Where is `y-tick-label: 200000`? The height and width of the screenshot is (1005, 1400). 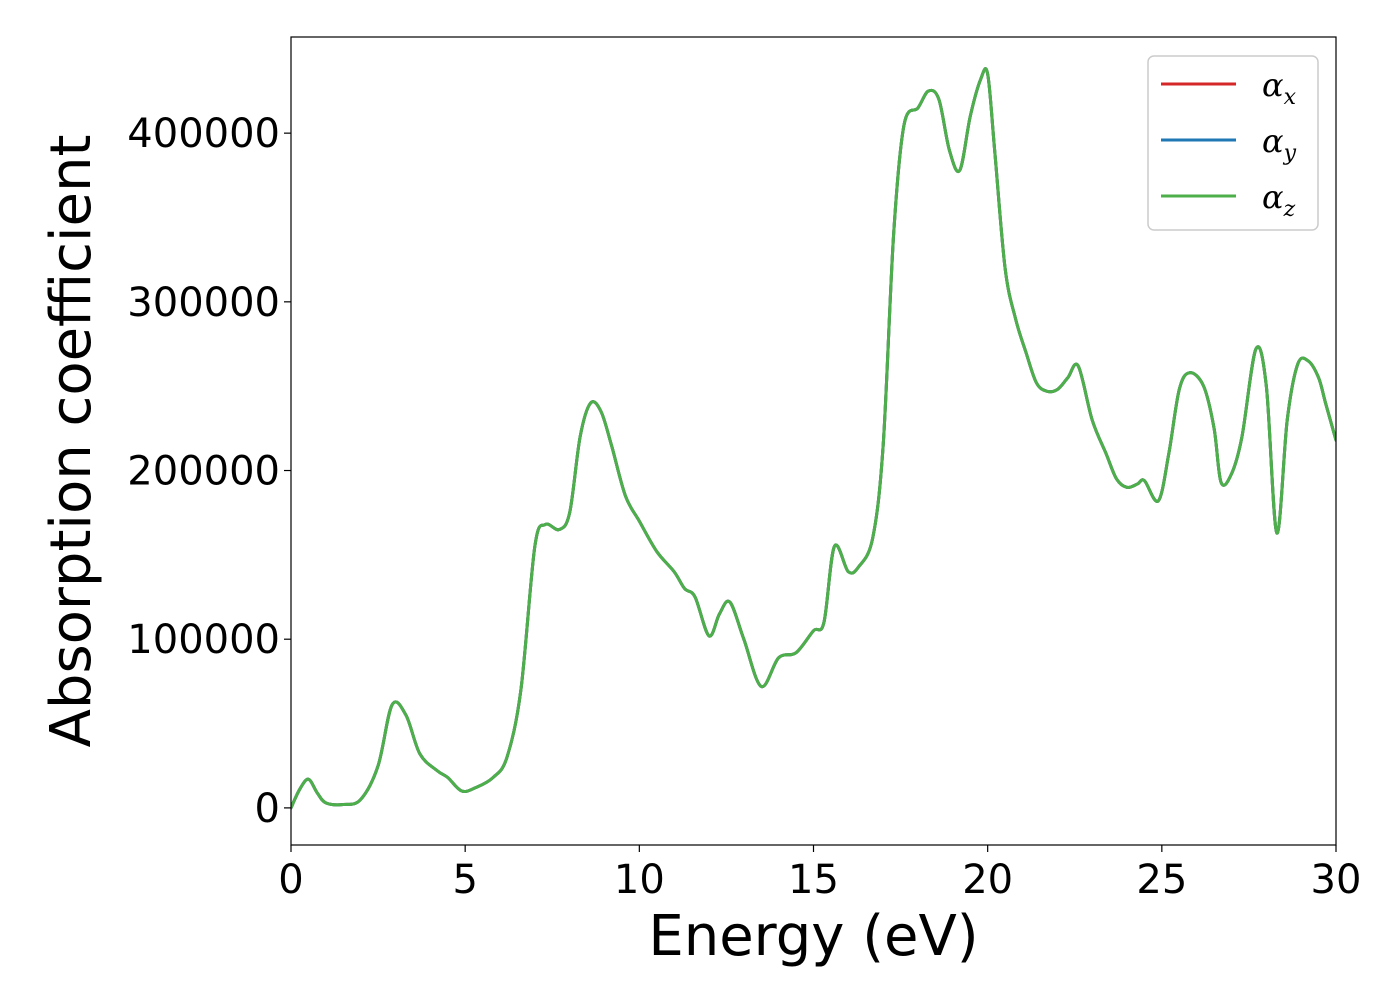 y-tick-label: 200000 is located at coordinates (203, 472).